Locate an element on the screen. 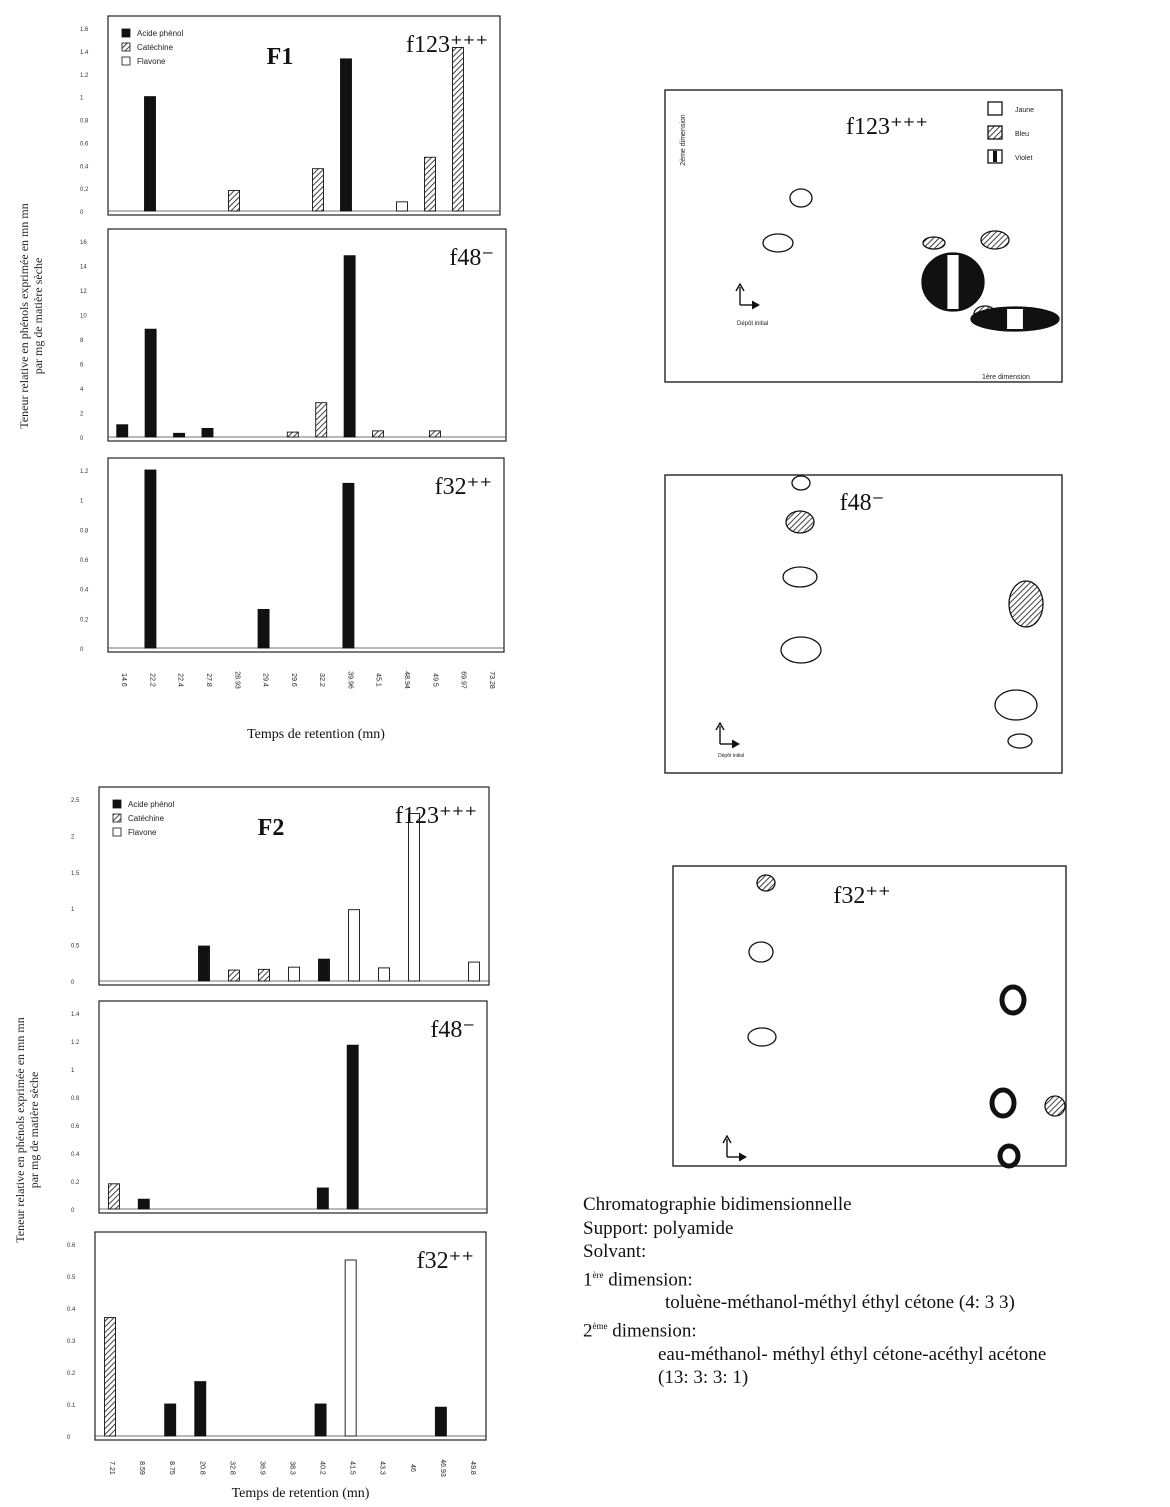 The width and height of the screenshot is (1170, 1507). x-tick-label: 40.2 is located at coordinates (322, 1468).